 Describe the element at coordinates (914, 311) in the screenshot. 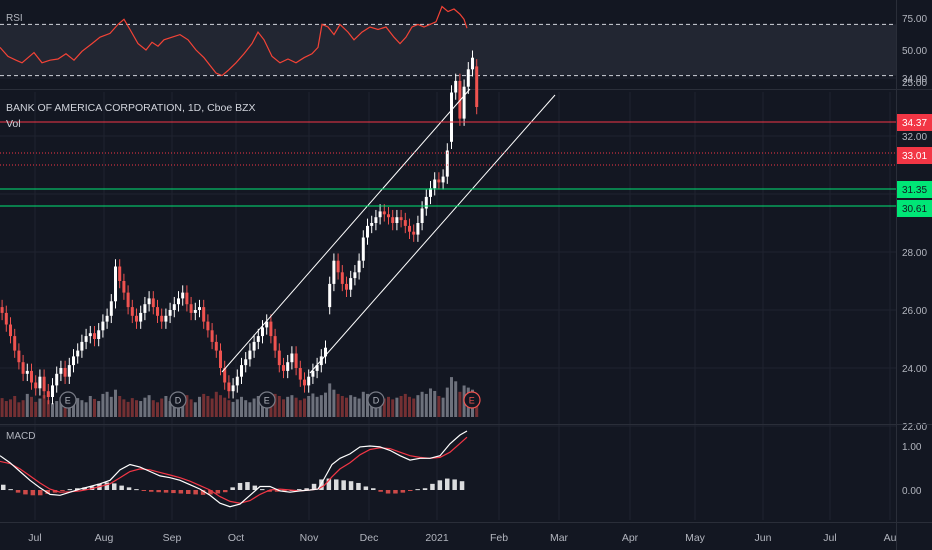

I see `price-tick-label: 26.00` at that location.